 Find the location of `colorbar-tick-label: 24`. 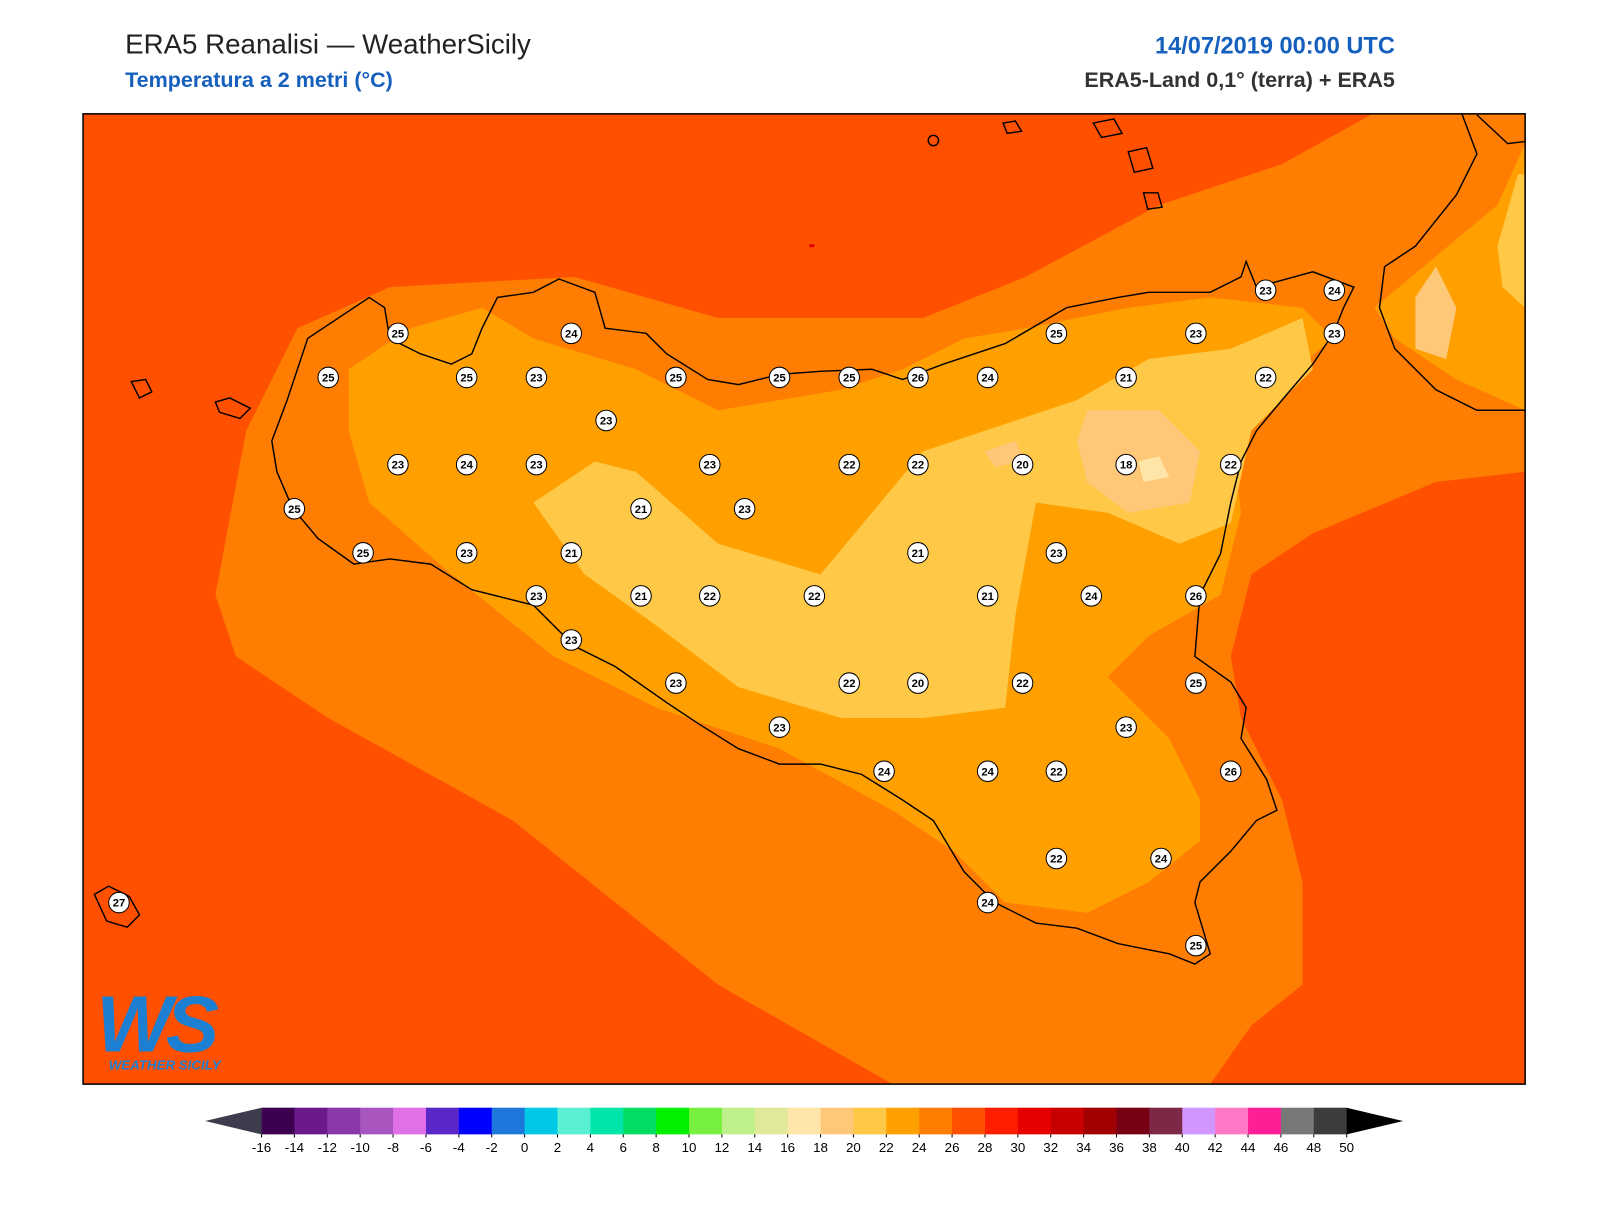

colorbar-tick-label: 24 is located at coordinates (919, 1147).